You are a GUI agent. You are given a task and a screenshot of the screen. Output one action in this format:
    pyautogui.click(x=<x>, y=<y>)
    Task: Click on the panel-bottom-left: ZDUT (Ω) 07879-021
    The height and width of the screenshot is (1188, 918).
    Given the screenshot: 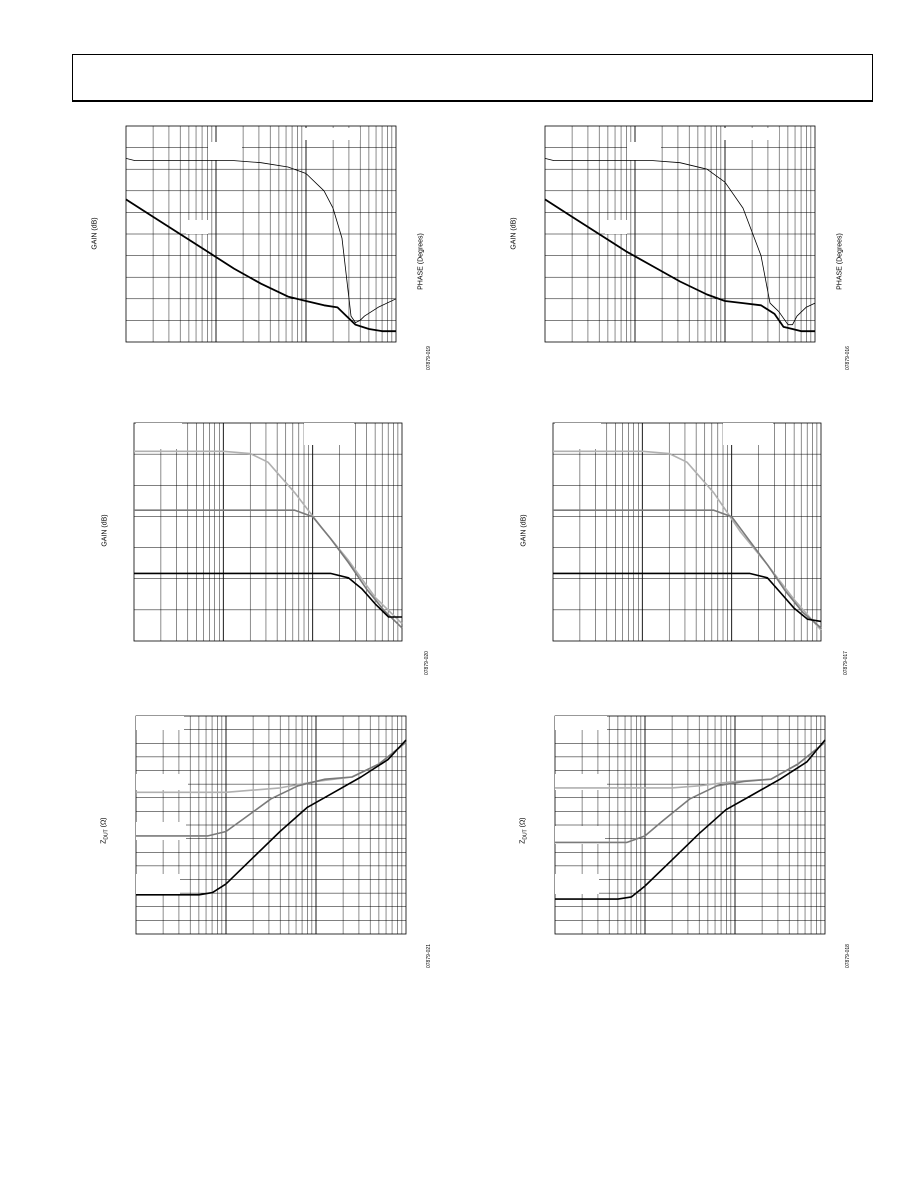 What is the action you would take?
    pyautogui.click(x=270, y=845)
    